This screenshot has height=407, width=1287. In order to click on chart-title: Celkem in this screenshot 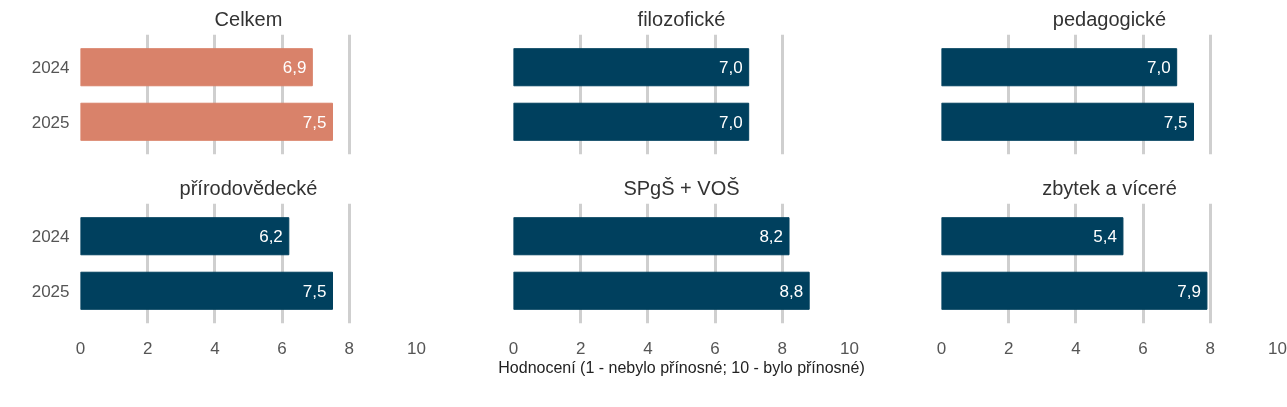, I will do `click(248, 18)`.